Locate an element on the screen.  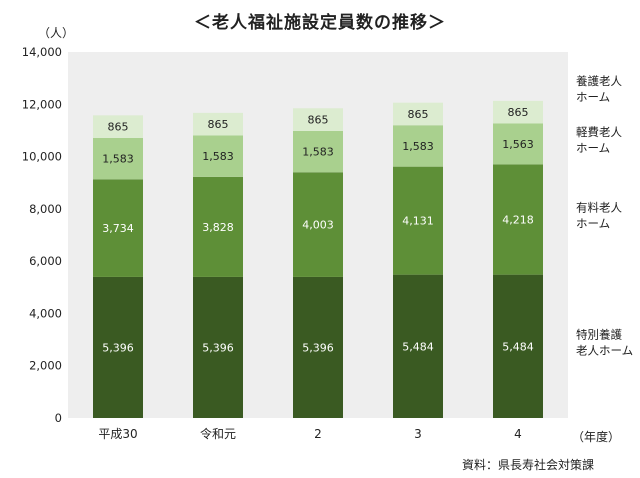
y-tick-label: 6,000 is located at coordinates (45, 261).